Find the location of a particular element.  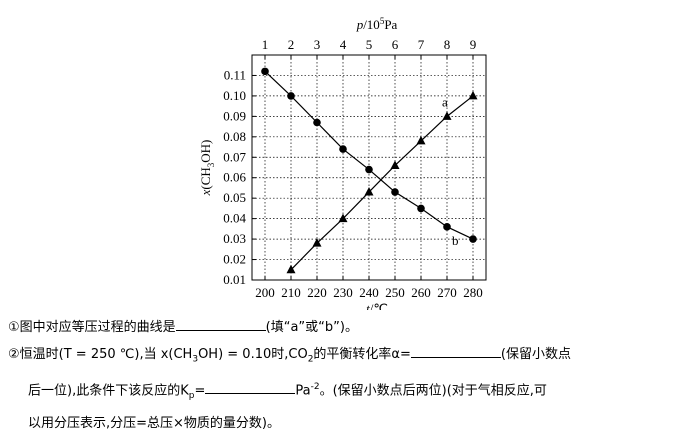

y-tick-label: 0.03 is located at coordinates (234, 238).